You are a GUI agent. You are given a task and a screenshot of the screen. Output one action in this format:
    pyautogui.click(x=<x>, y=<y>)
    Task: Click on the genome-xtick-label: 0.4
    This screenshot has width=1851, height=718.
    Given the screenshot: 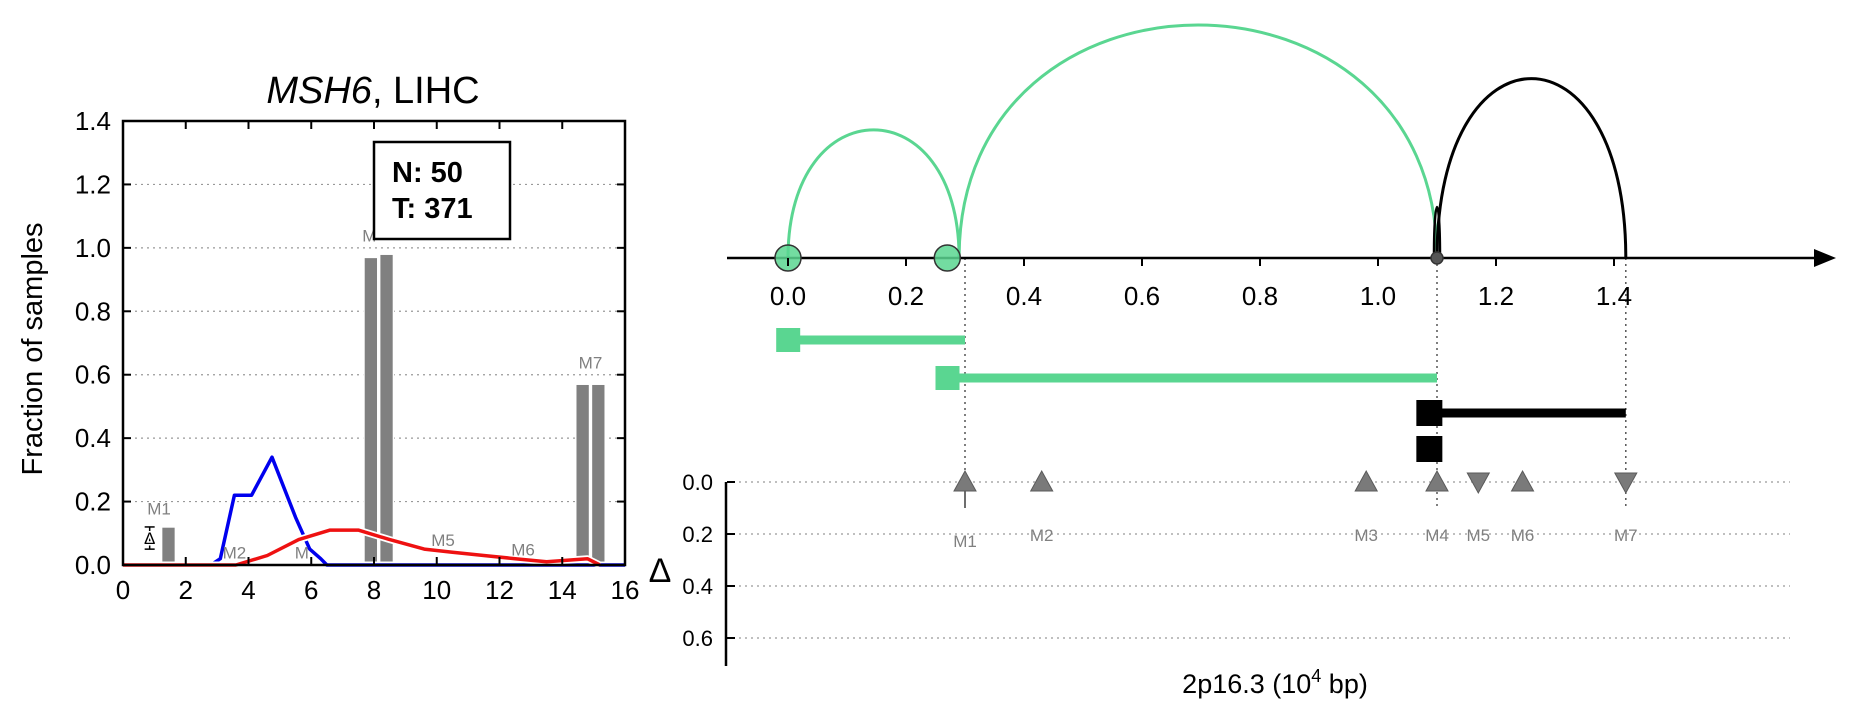 What is the action you would take?
    pyautogui.click(x=1024, y=296)
    